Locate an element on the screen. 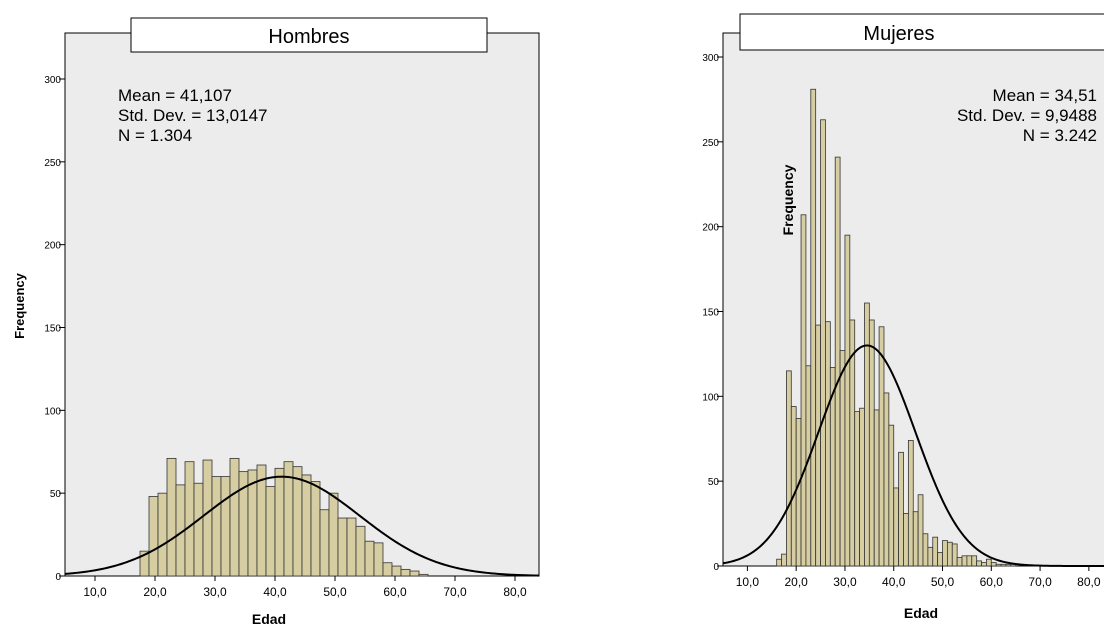 This screenshot has width=1104, height=632. chart-title: Hombres is located at coordinates (308, 37).